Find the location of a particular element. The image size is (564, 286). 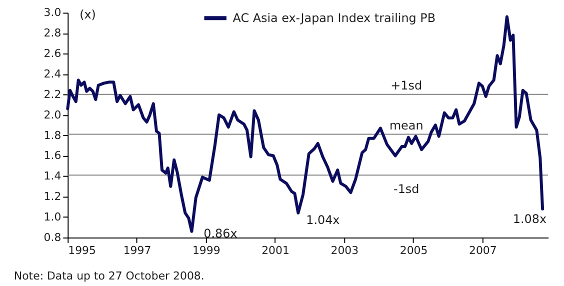

annotation: 1.04x is located at coordinates (323, 219).